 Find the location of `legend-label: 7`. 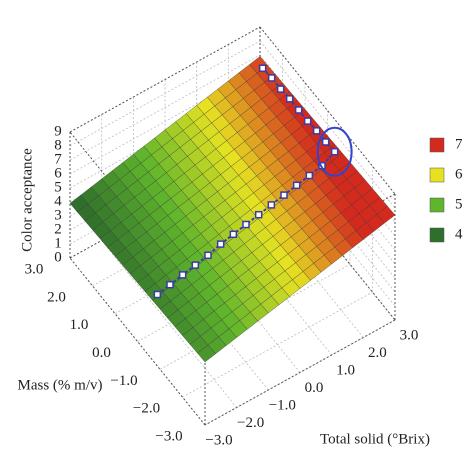

legend-label: 7 is located at coordinates (459, 144).